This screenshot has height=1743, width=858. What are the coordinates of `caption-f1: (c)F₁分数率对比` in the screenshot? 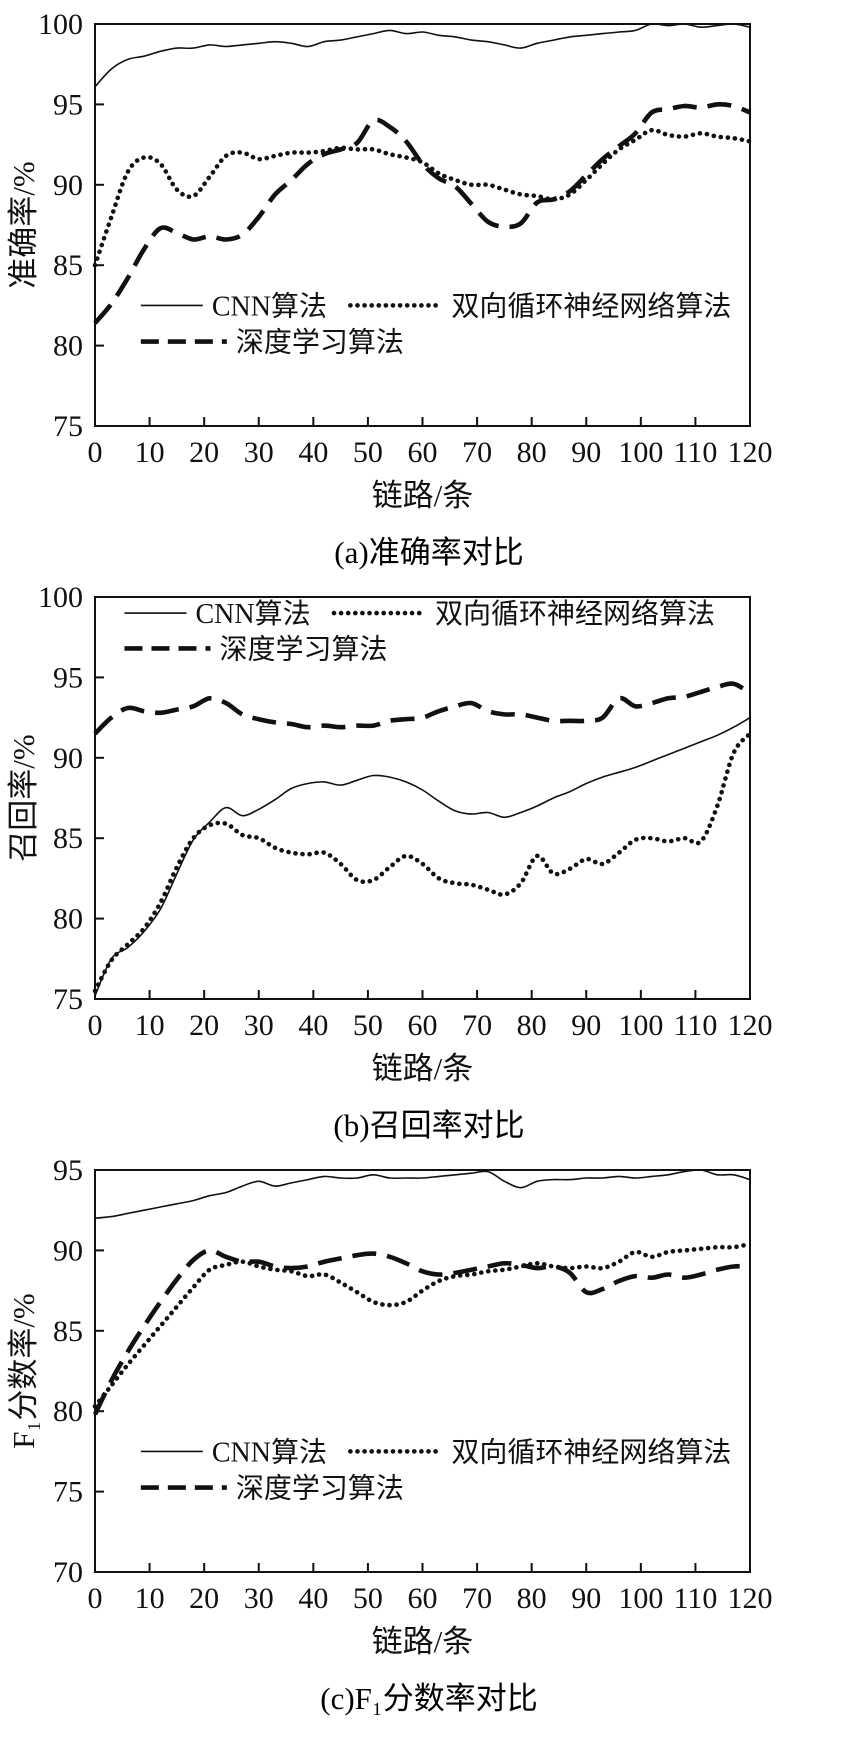 It's located at (429, 1698).